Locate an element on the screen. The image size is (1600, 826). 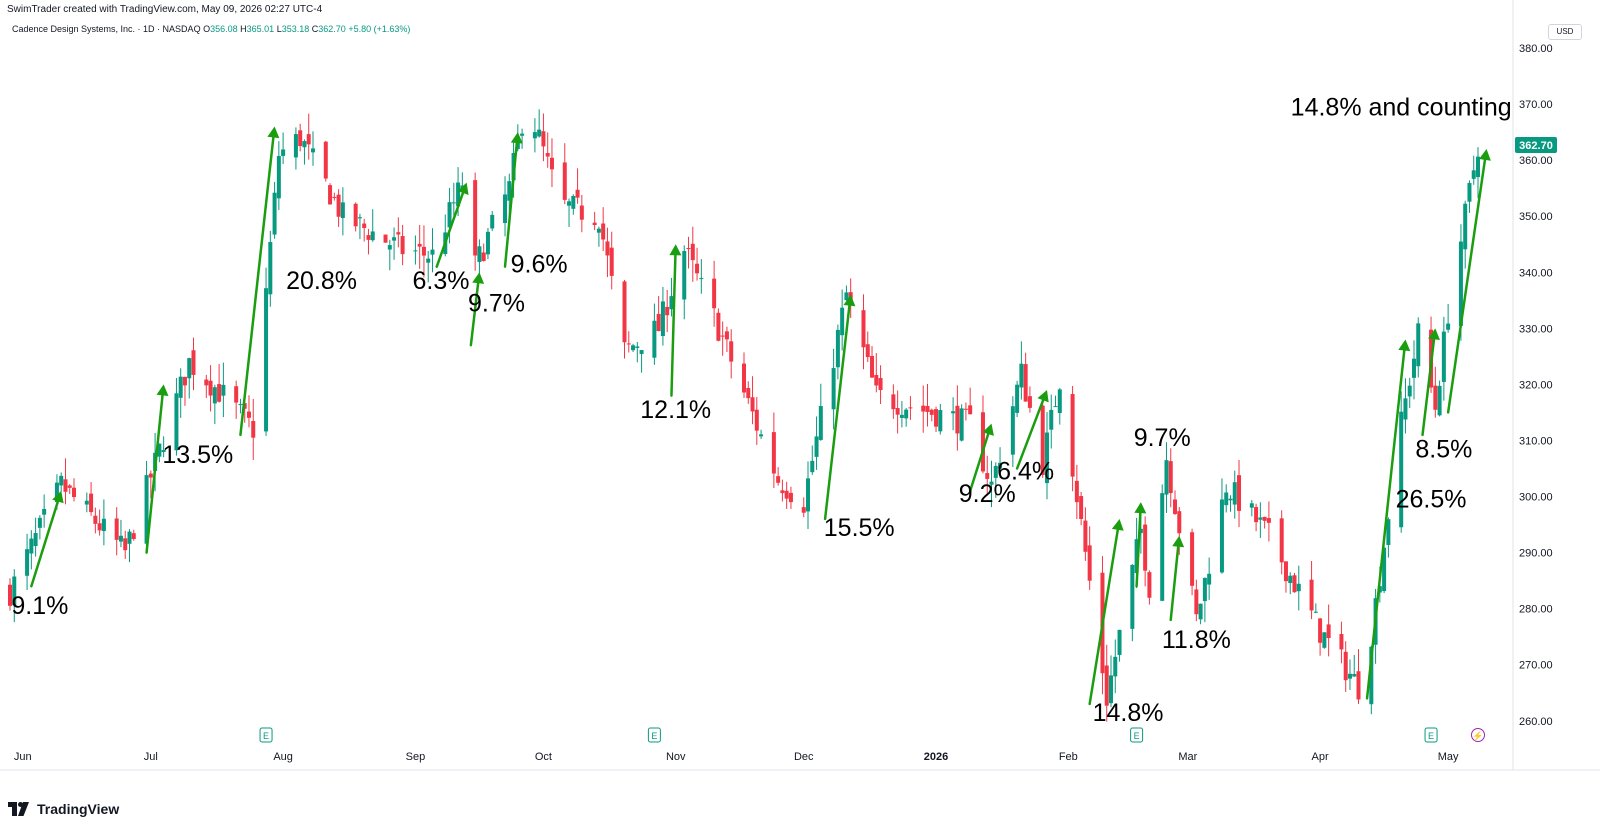
percent-label: 9.2% is located at coordinates (987, 494).